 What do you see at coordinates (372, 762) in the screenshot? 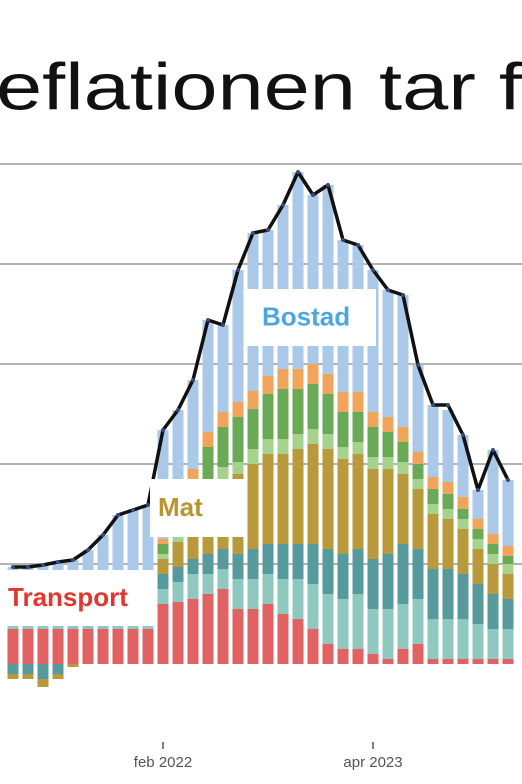
I see `x-tick-label: apr 2023` at bounding box center [372, 762].